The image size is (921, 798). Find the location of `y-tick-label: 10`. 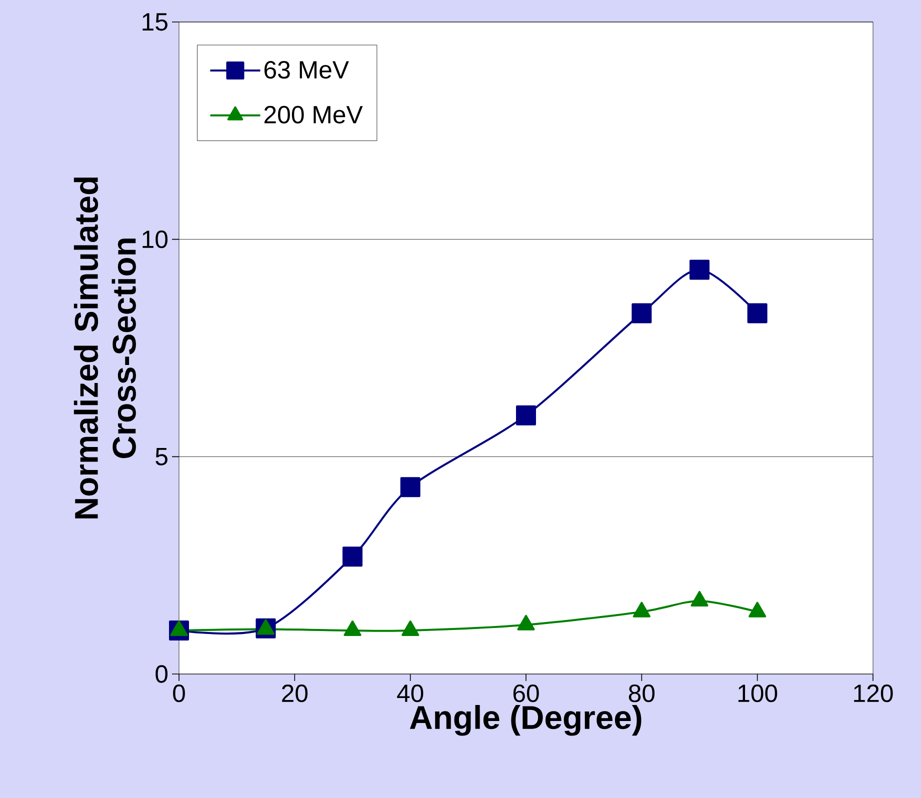

y-tick-label: 10 is located at coordinates (155, 239).